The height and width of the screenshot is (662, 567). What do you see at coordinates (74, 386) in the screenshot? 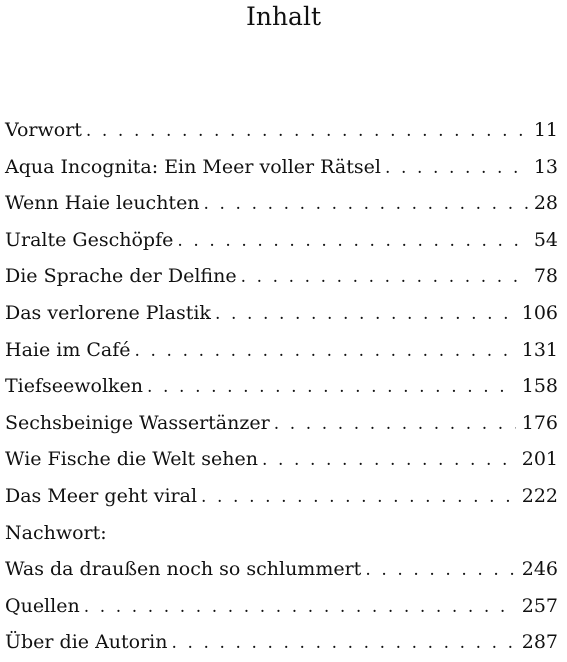
I see `toc-entry-title: Tiefseewolken` at bounding box center [74, 386].